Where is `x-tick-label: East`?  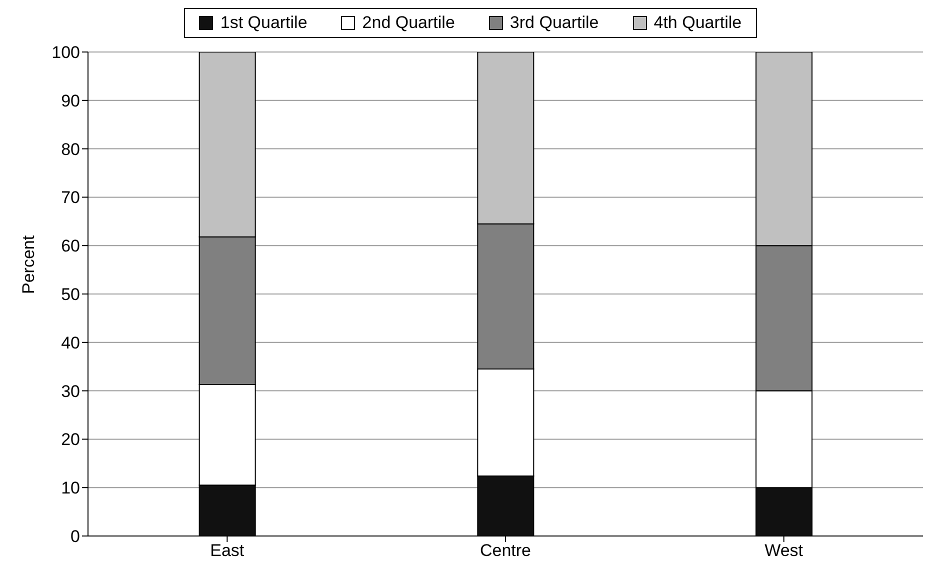 x-tick-label: East is located at coordinates (227, 550).